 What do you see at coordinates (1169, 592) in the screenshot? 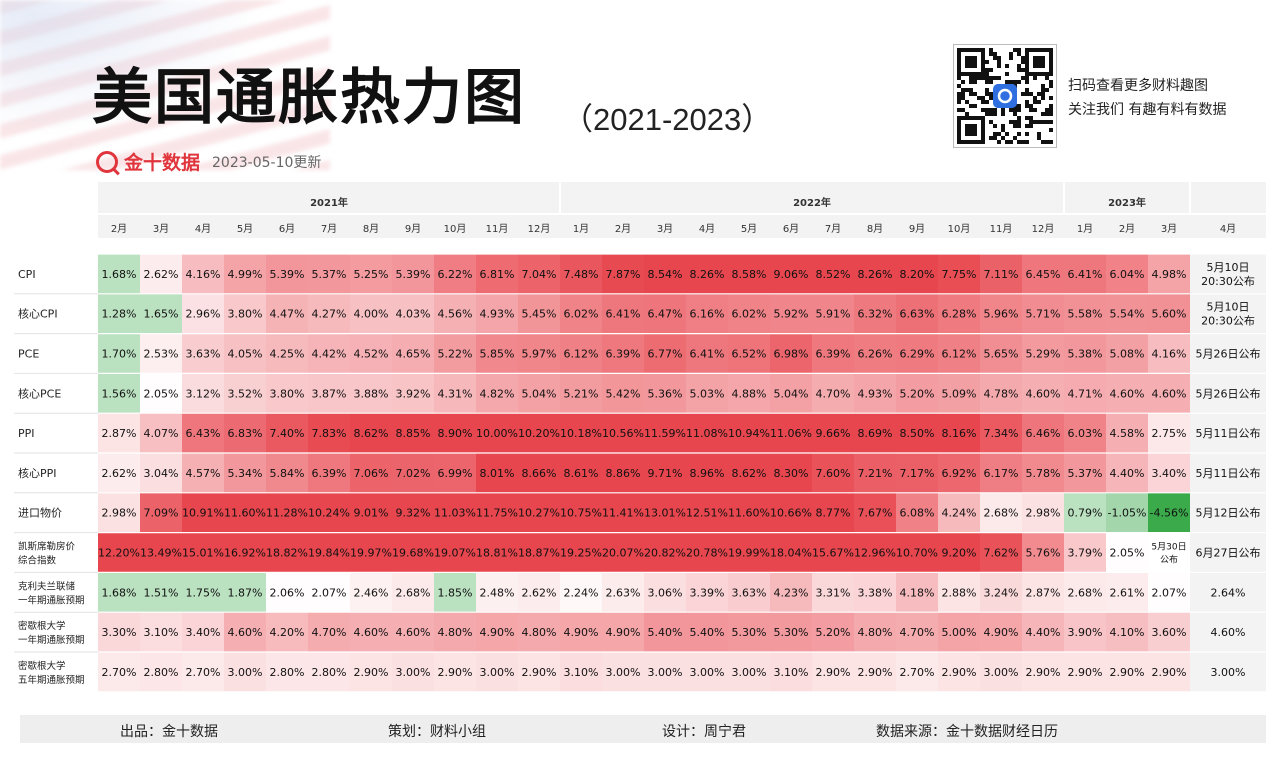
I see `cell-label: 2.07%` at bounding box center [1169, 592].